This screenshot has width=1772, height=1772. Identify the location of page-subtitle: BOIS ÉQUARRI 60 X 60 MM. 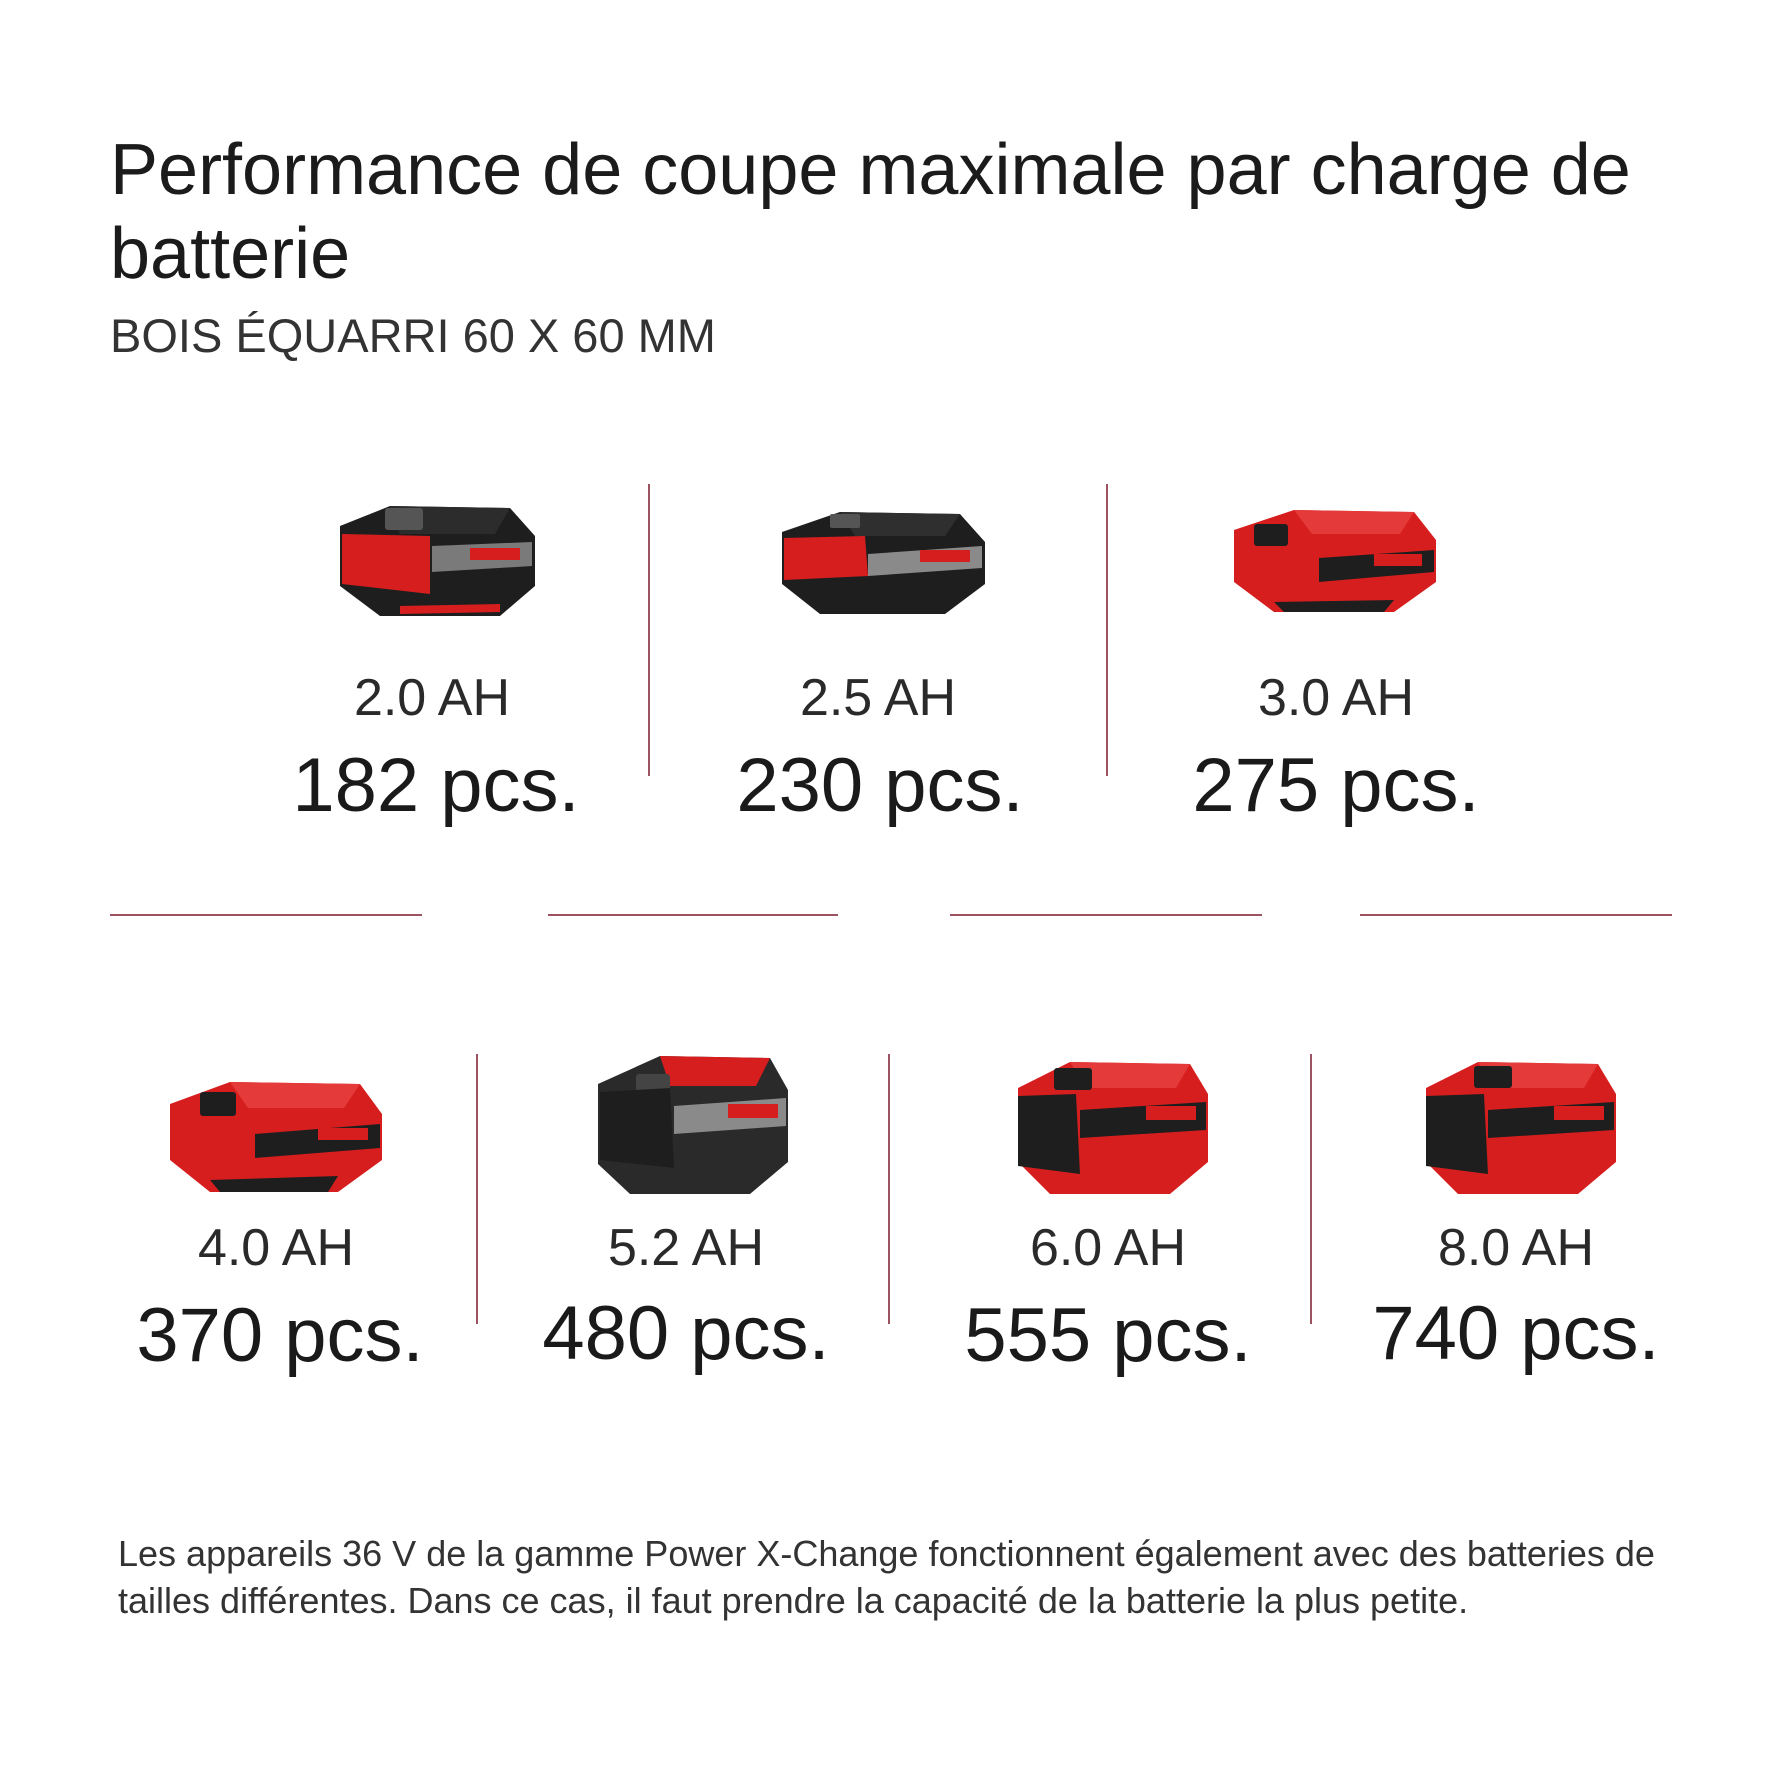
(413, 335).